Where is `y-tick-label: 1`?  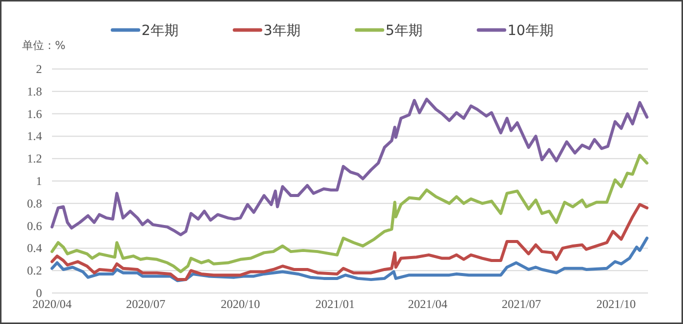 y-tick-label: 1 is located at coordinates (39, 181).